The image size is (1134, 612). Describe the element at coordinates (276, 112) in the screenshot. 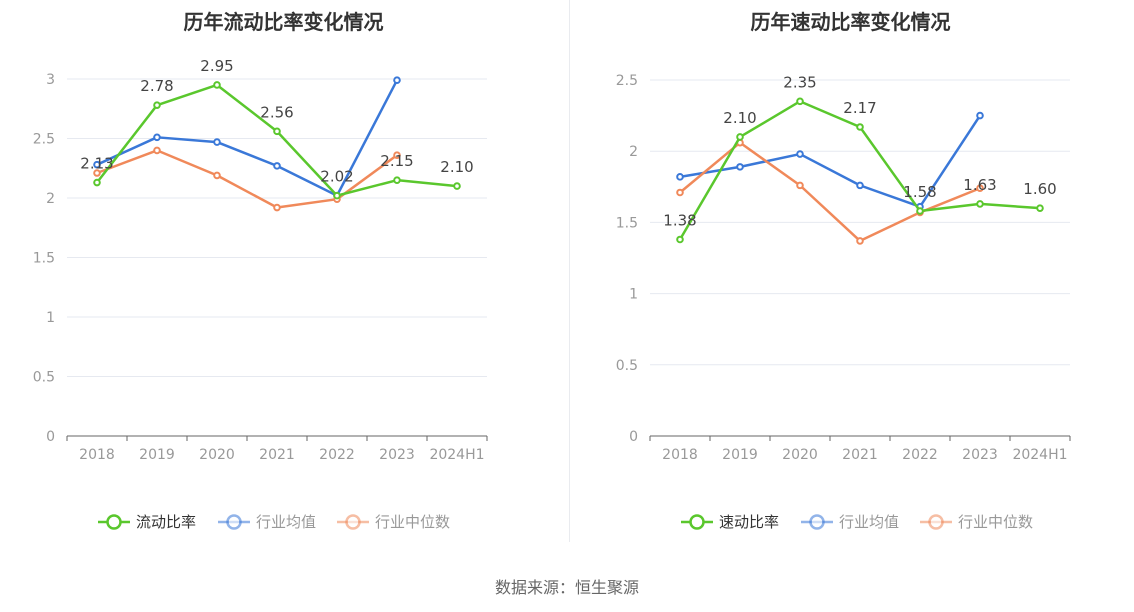

I see `data-label: 2.56` at that location.